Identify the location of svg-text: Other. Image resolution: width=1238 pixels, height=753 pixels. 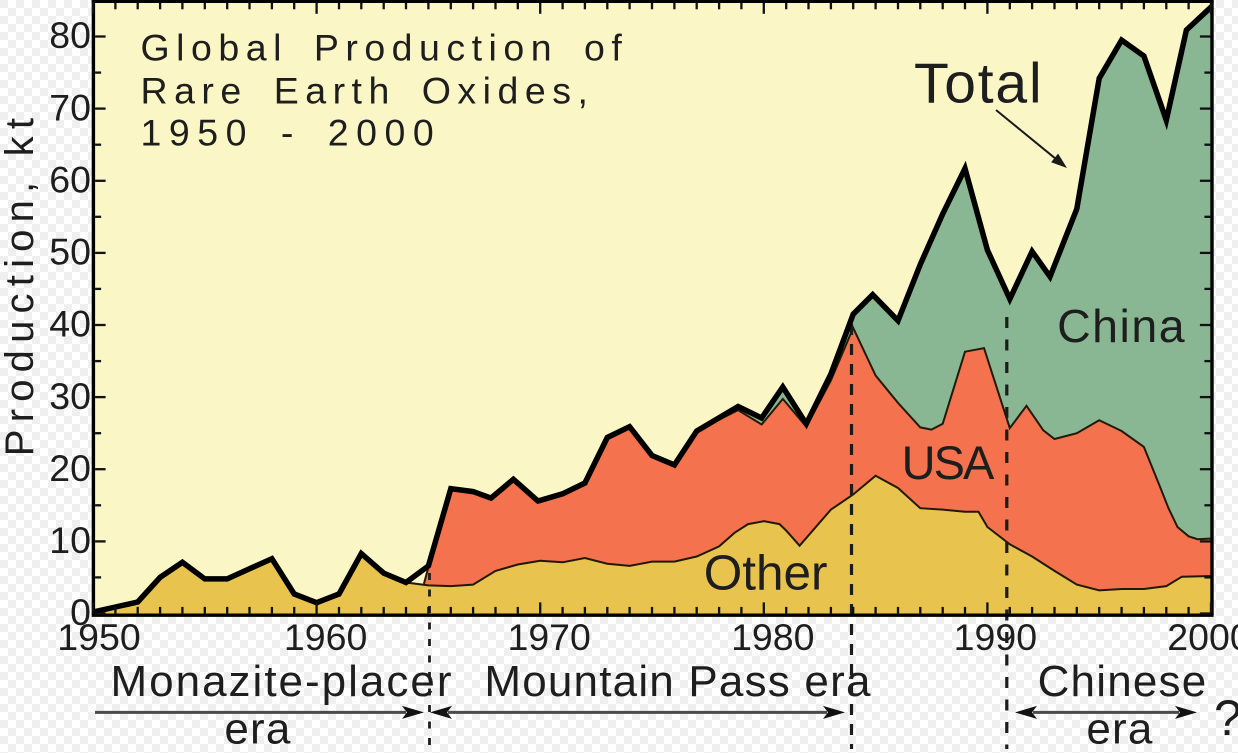
(766, 573).